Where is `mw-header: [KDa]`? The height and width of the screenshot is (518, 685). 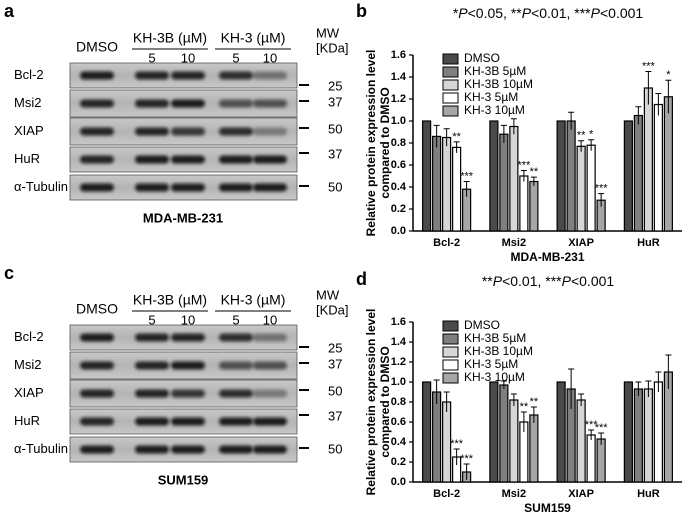
mw-header: [KDa] is located at coordinates (332, 309).